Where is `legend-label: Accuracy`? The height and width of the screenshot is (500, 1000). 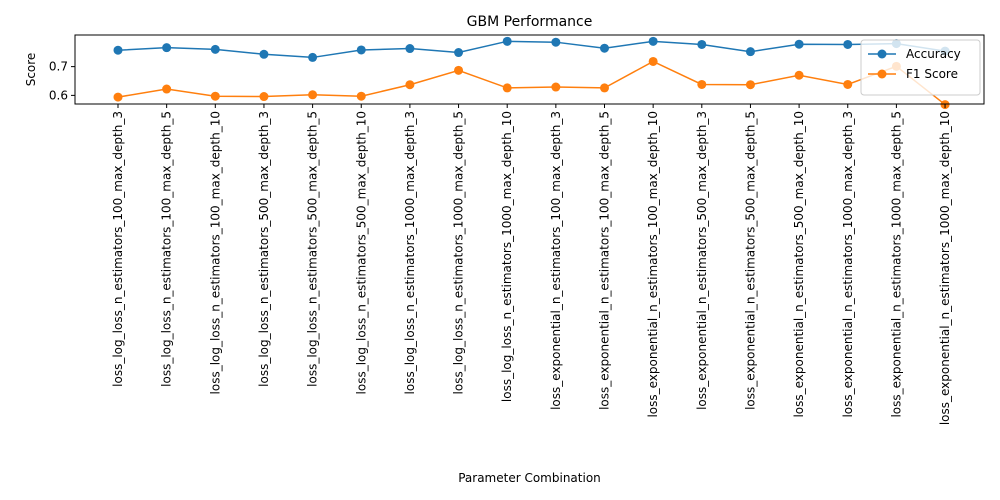
legend-label: Accuracy is located at coordinates (933, 54).